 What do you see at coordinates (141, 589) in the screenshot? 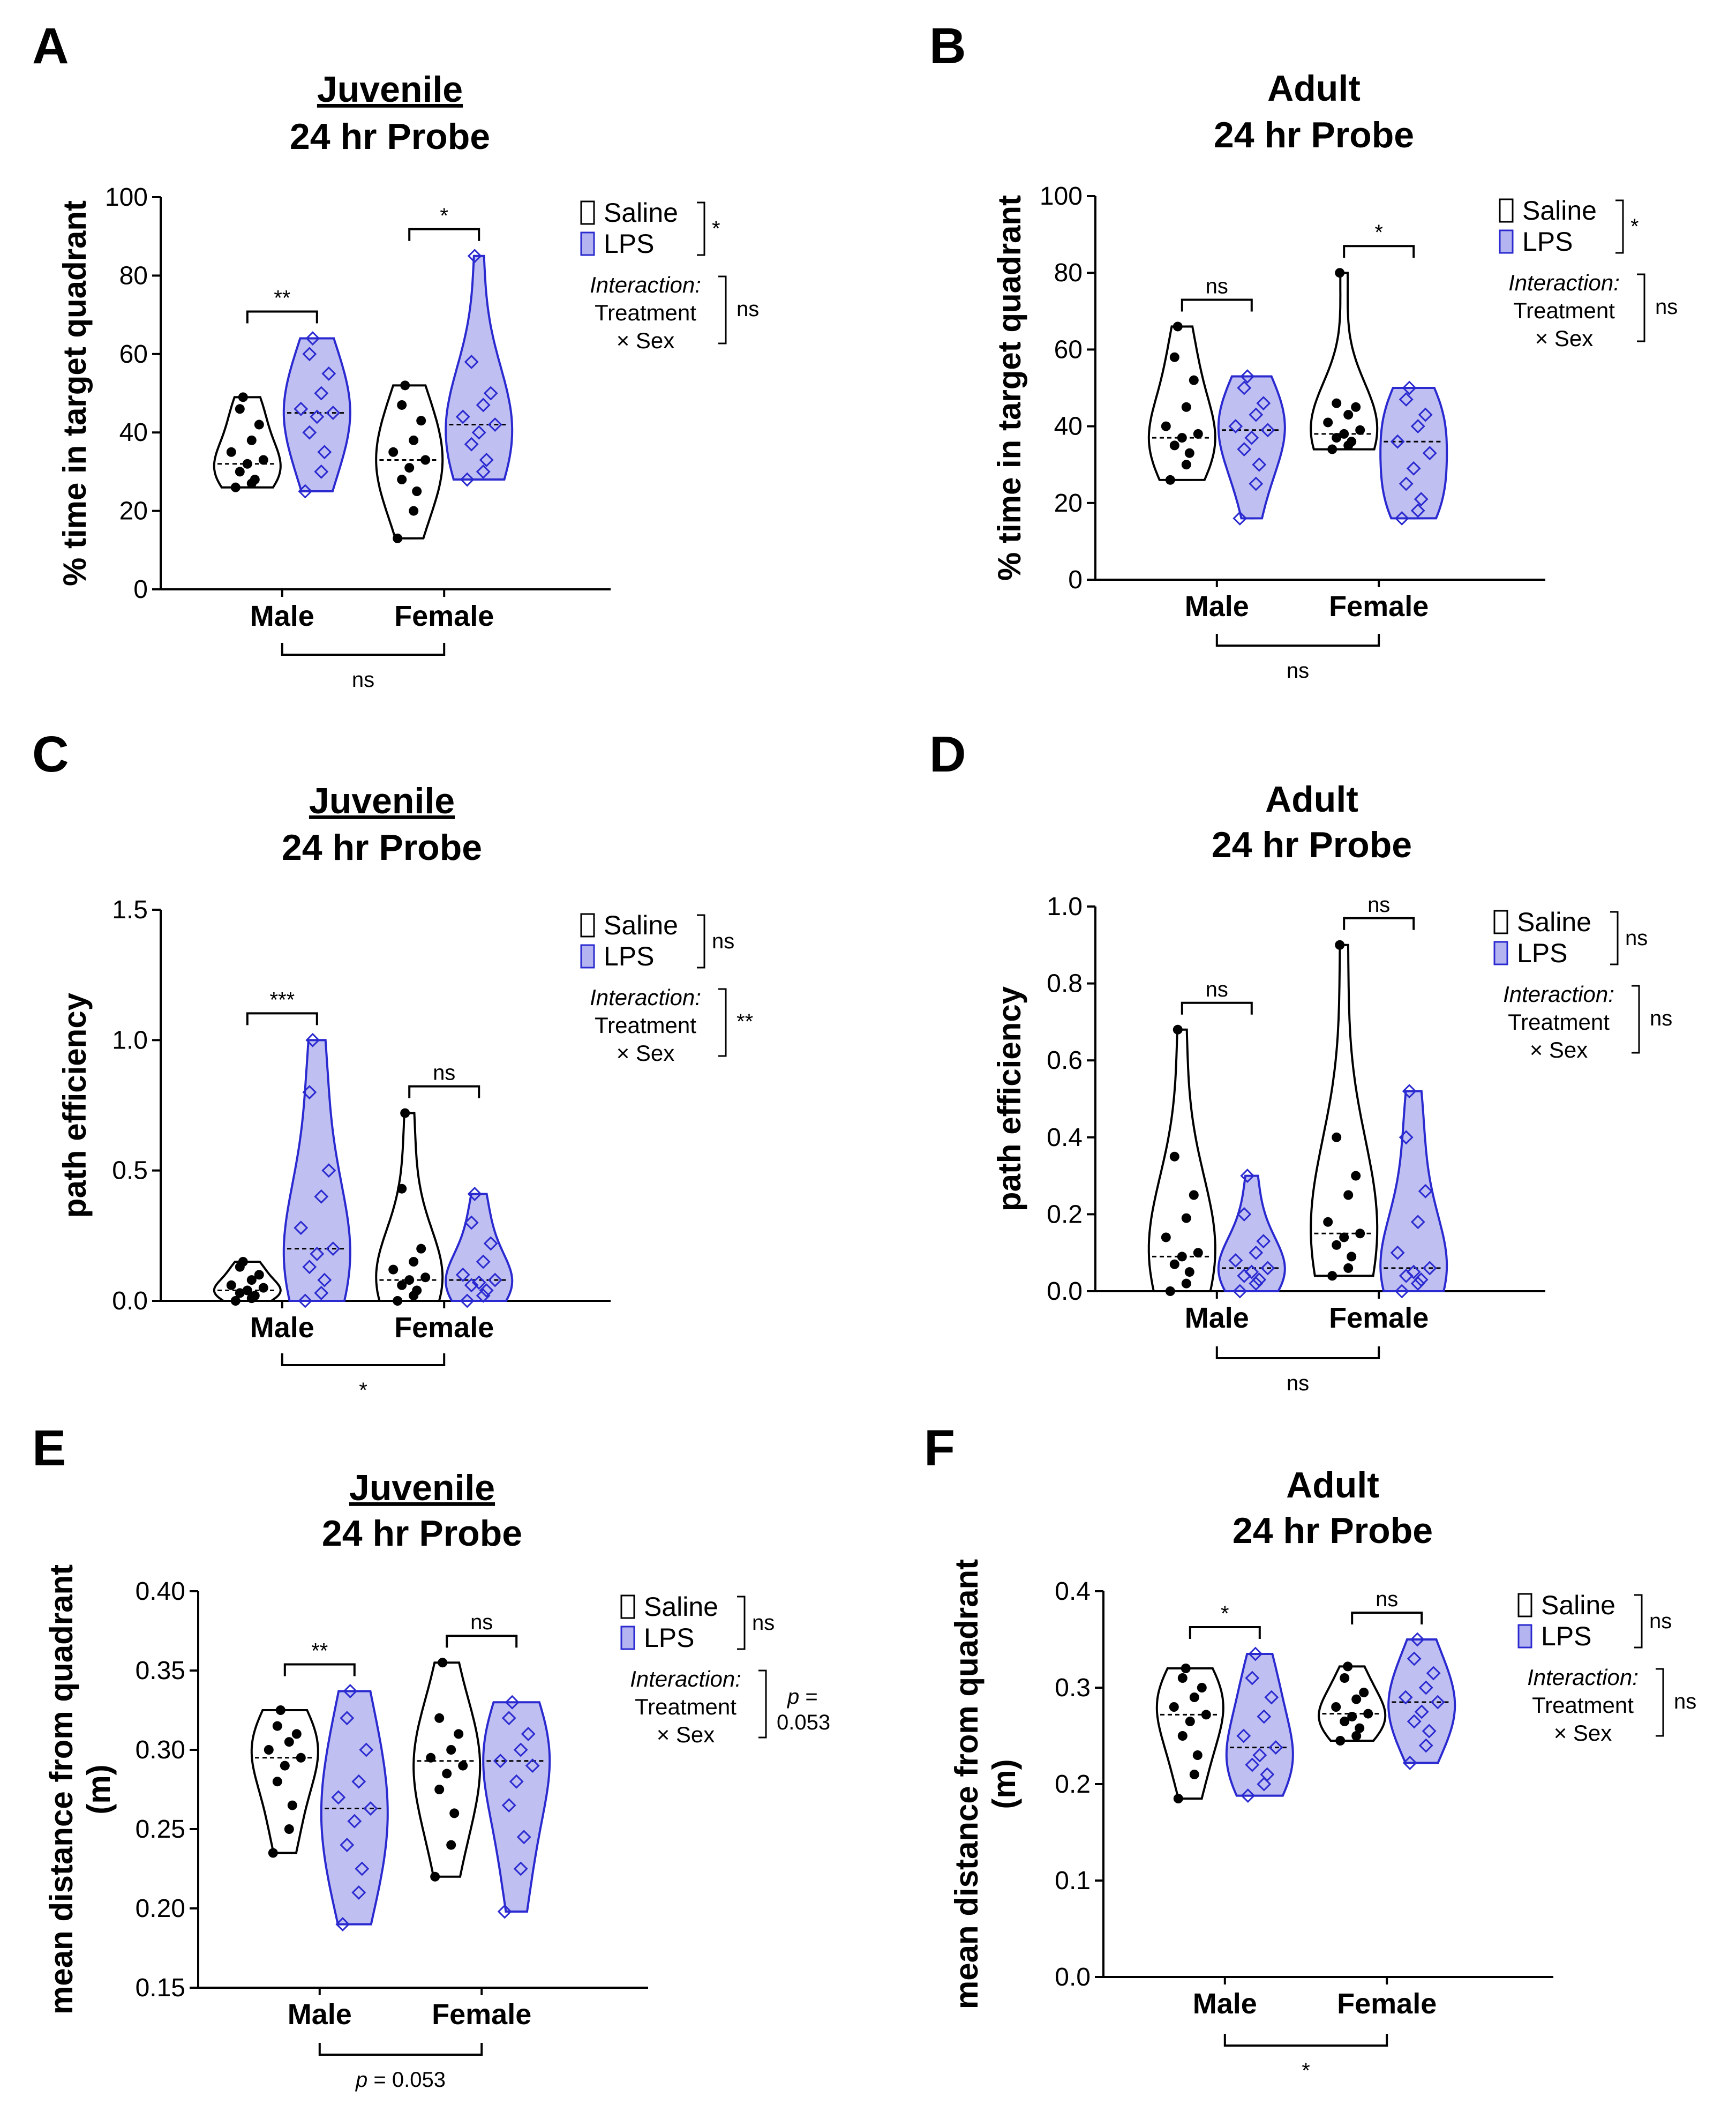
I see `y-tick-label: 0` at bounding box center [141, 589].